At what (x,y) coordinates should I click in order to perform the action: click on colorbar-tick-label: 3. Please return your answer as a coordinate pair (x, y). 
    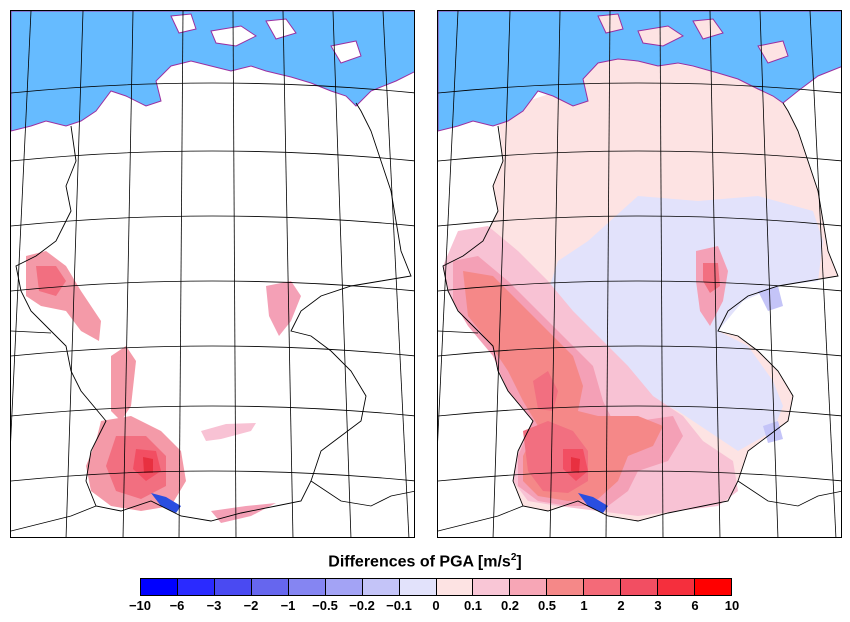
    Looking at the image, I should click on (658, 605).